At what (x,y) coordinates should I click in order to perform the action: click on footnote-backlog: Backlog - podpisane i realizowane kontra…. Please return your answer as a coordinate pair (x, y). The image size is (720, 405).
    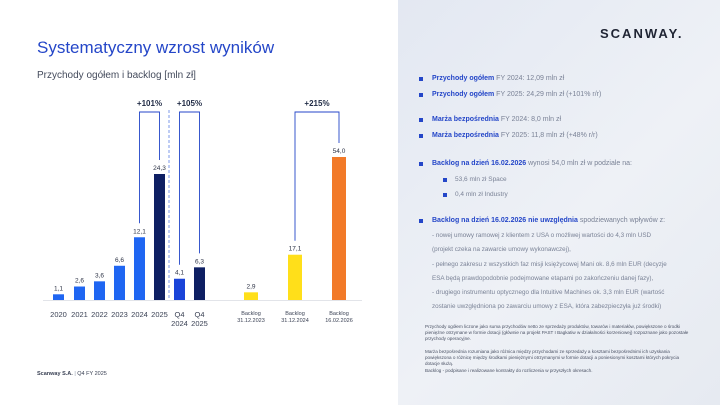
    Looking at the image, I should click on (509, 370).